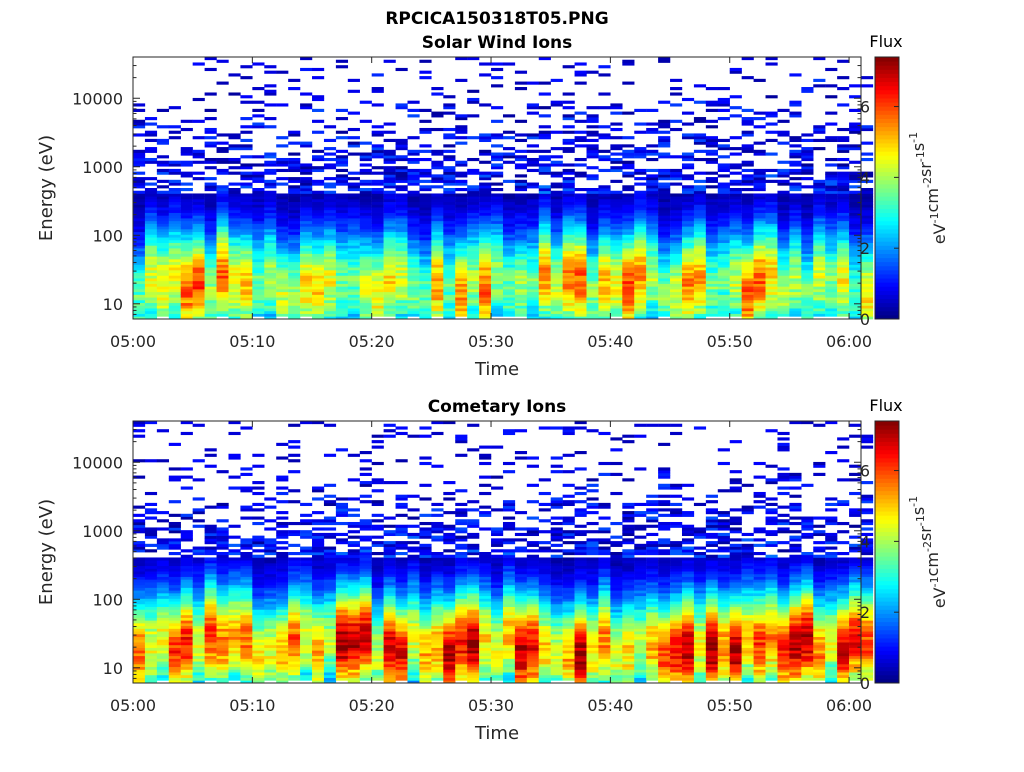 The height and width of the screenshot is (772, 1024). Describe the element at coordinates (865, 107) in the screenshot. I see `colorbar-tick-label: 6` at that location.